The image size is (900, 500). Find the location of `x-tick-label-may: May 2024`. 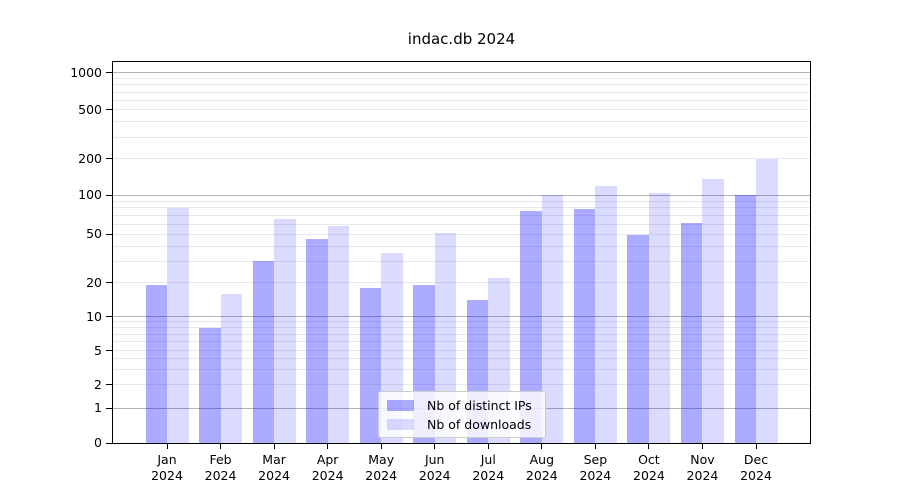

x-tick-label-may: May 2024 is located at coordinates (381, 467).